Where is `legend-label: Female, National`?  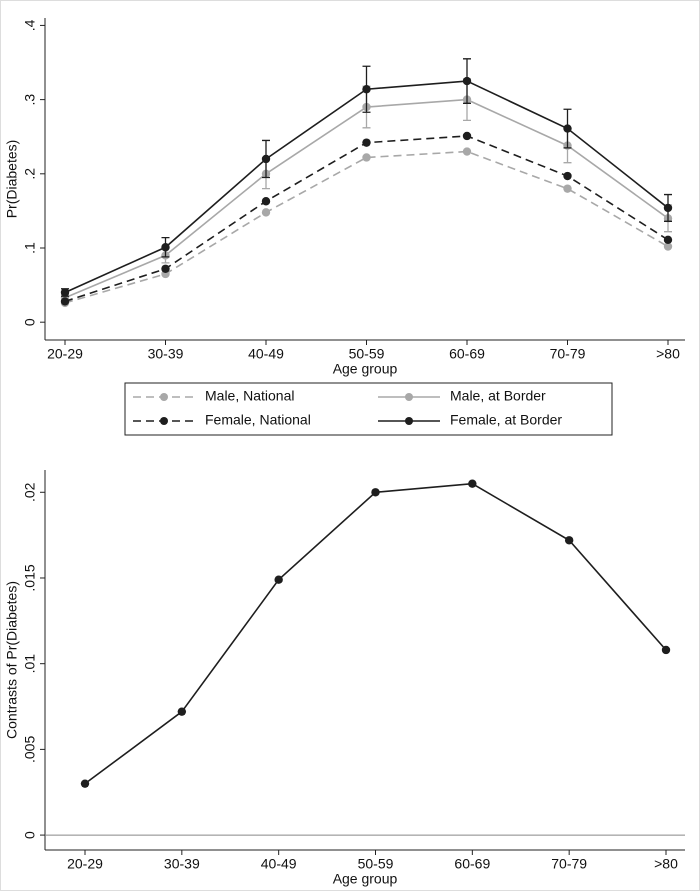
legend-label: Female, National is located at coordinates (258, 420).